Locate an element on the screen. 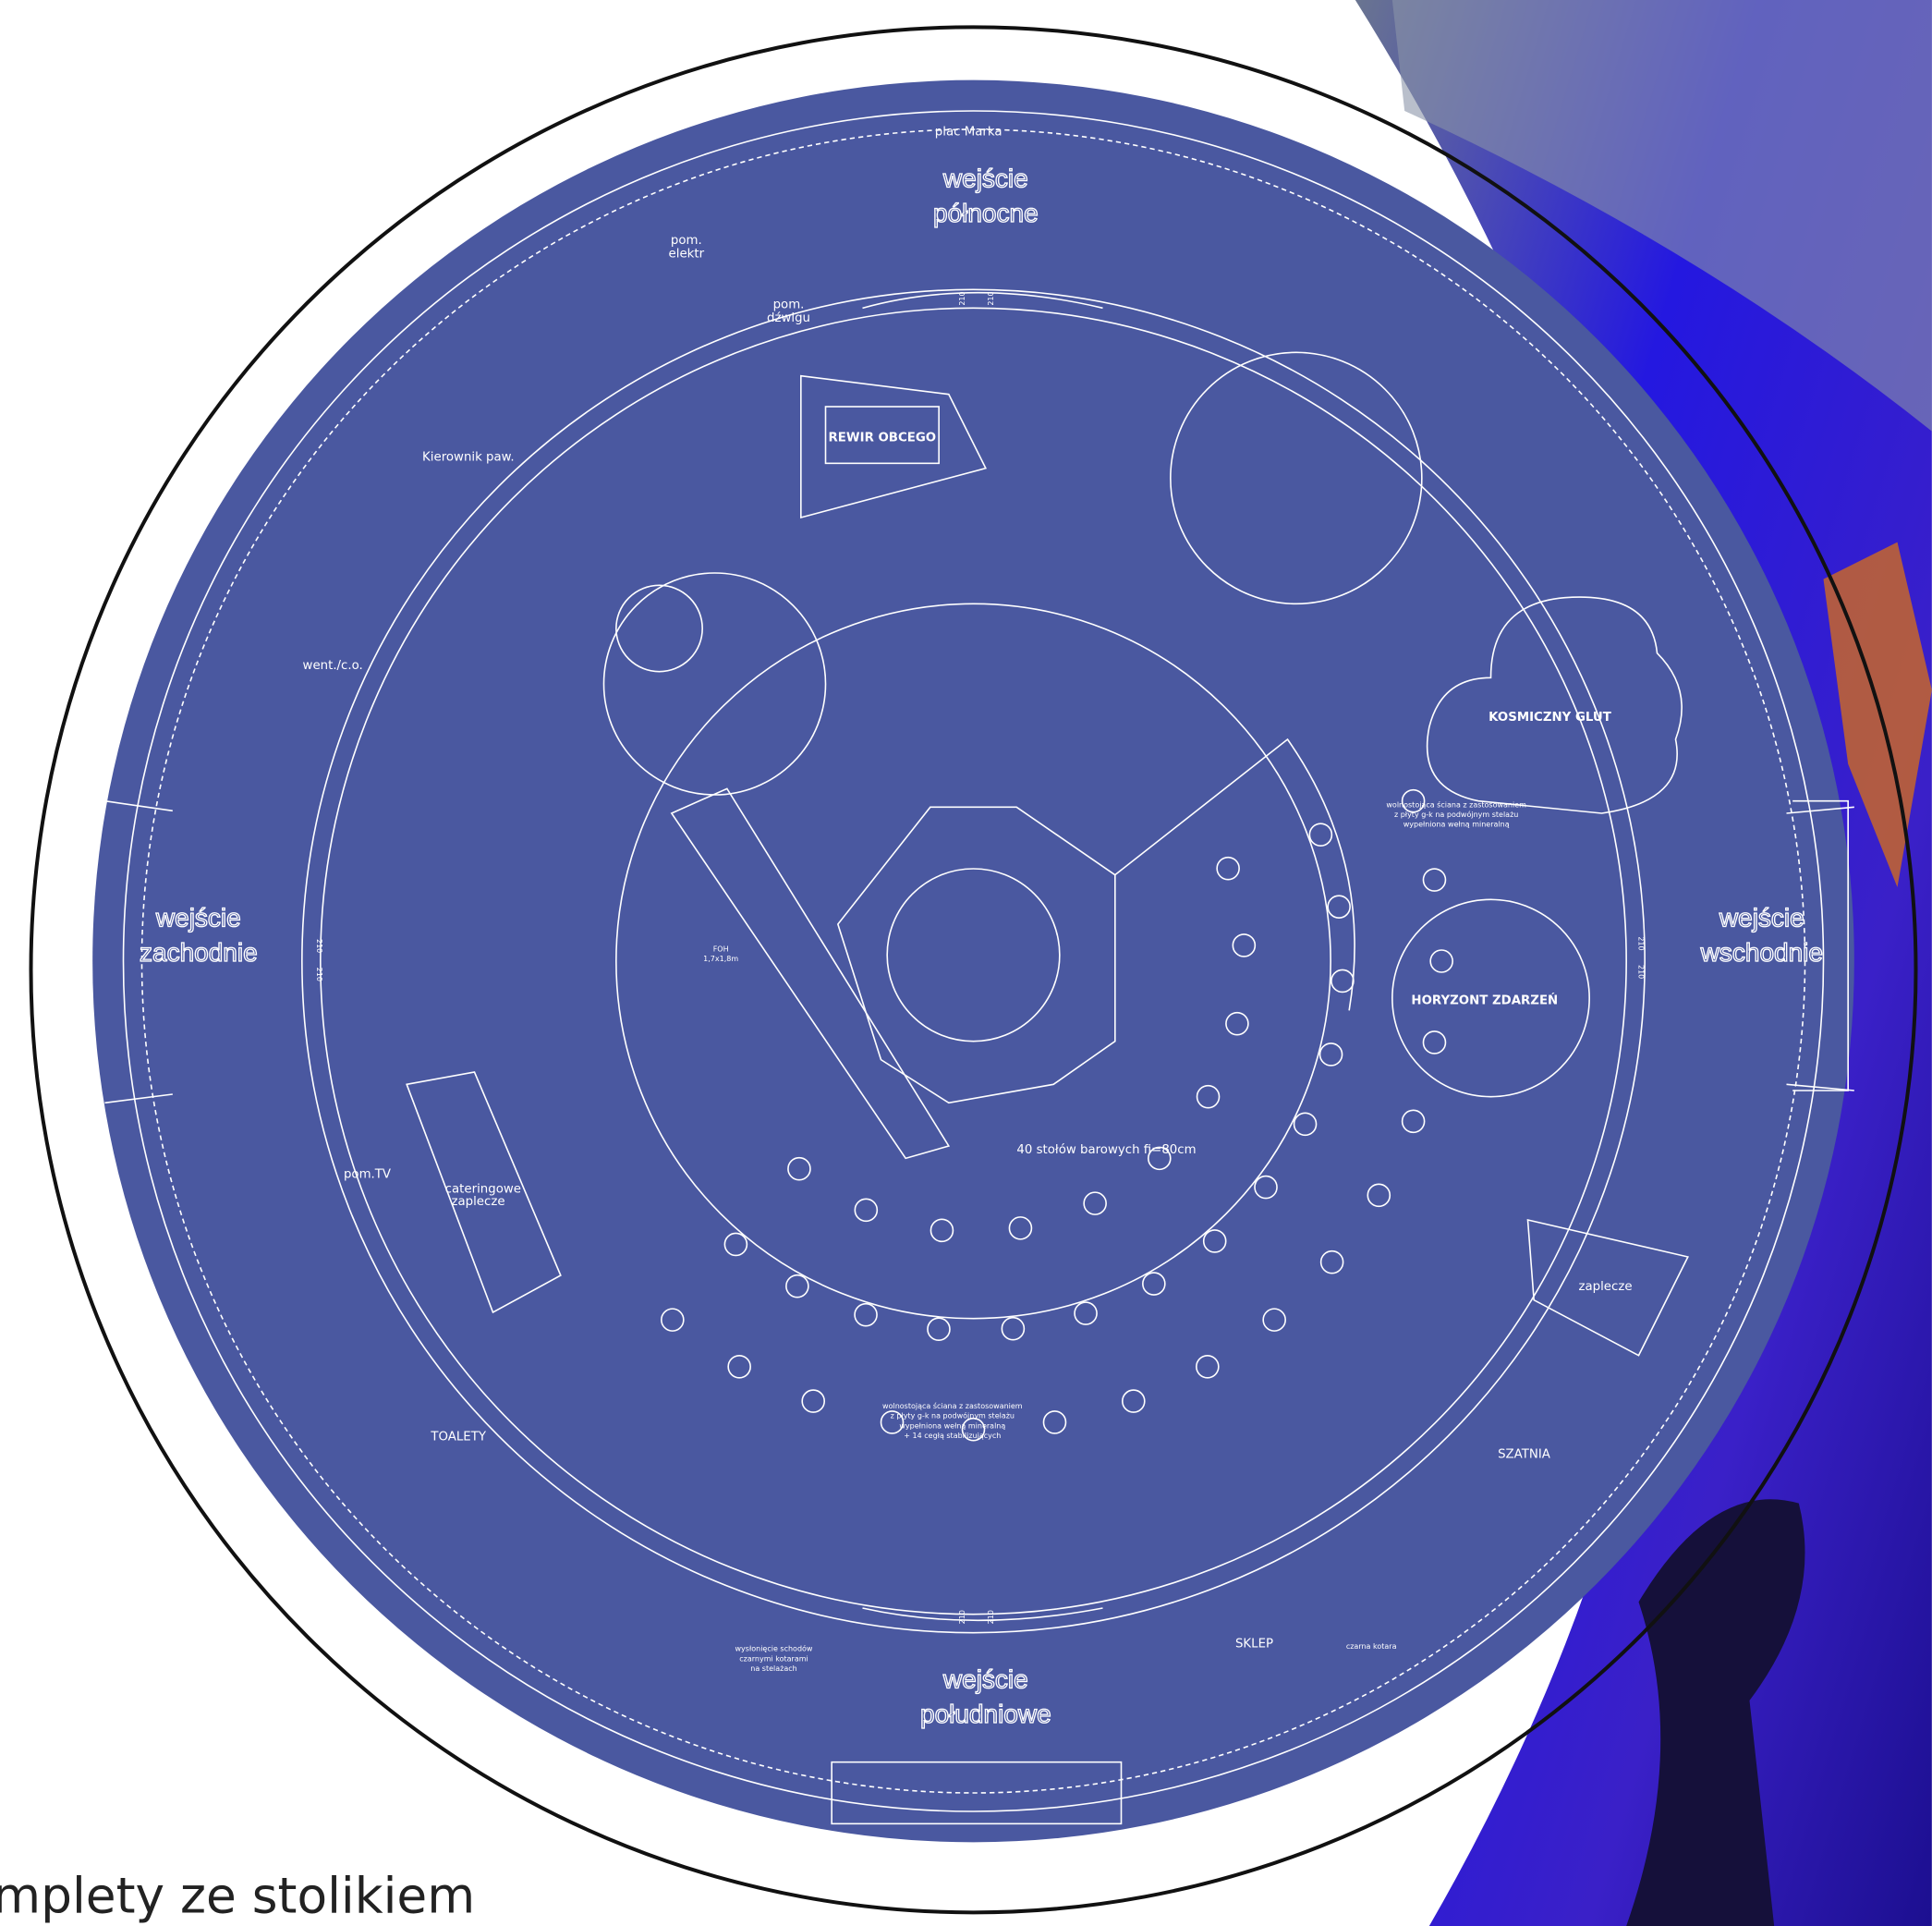  room-label: 1,7x1,8m is located at coordinates (720, 959).